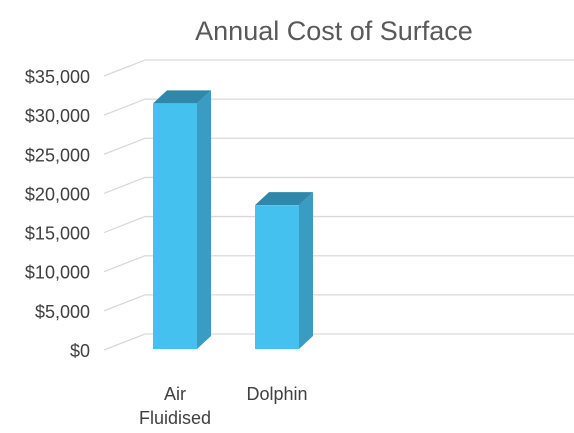 The height and width of the screenshot is (433, 574). Describe the element at coordinates (334, 31) in the screenshot. I see `chart-title: Annual Cost of Surface` at that location.